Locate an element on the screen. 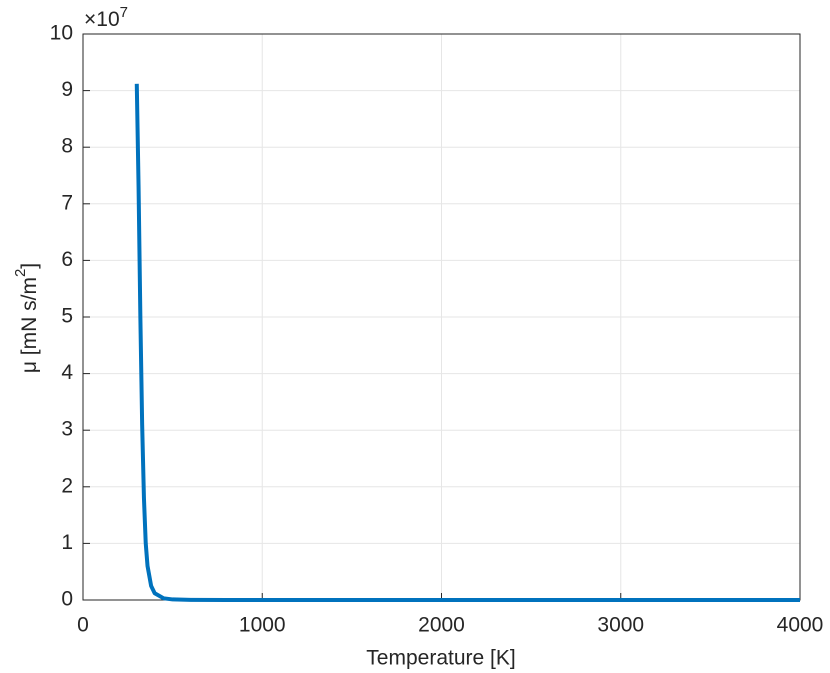 The image size is (830, 673). x-tick-label: 4000 is located at coordinates (800, 625).